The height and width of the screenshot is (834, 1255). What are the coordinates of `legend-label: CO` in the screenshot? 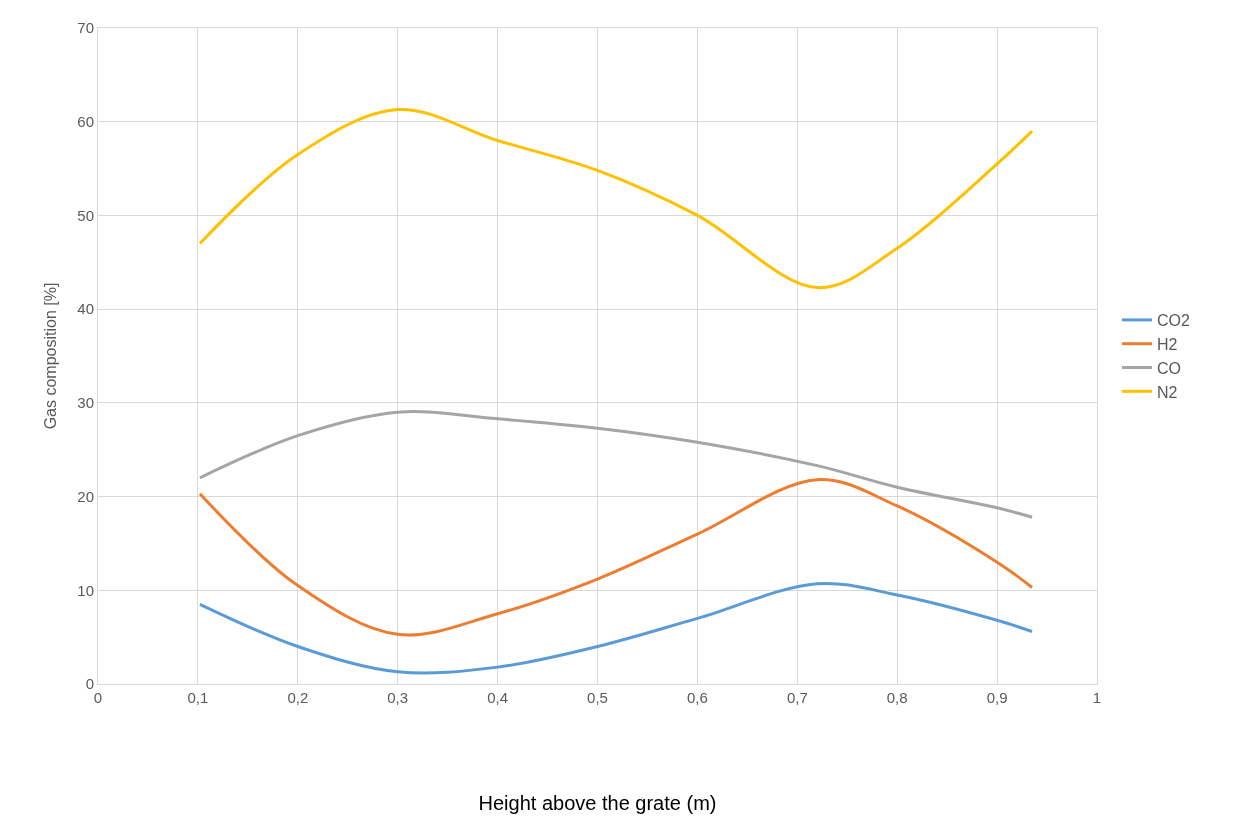 It's located at (1168, 368).